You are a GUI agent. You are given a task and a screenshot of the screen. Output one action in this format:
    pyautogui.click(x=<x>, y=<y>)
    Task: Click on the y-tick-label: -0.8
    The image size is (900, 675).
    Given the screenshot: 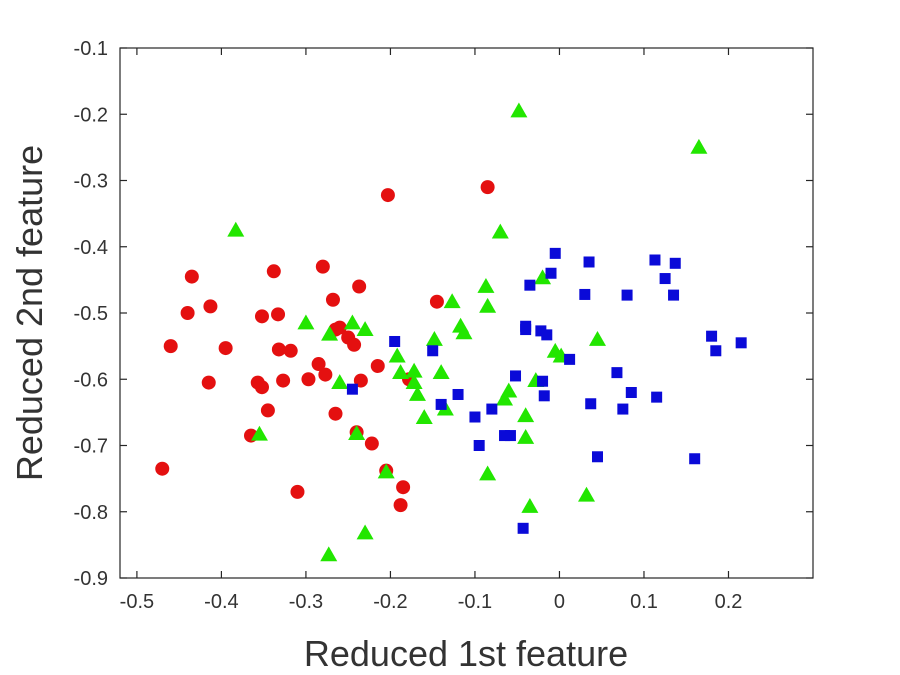 What is the action you would take?
    pyautogui.click(x=91, y=513)
    